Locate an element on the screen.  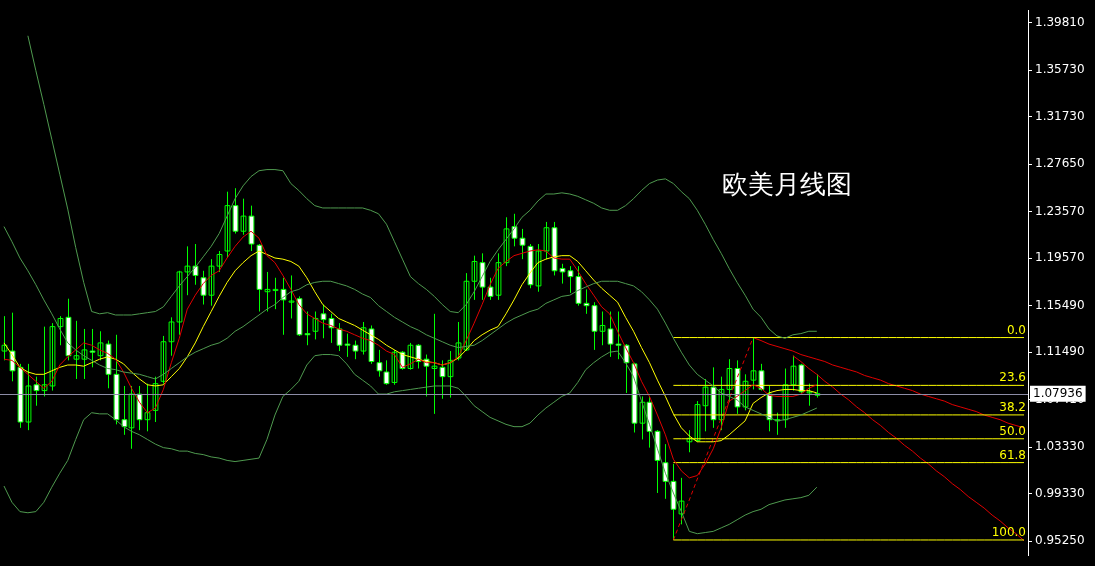
text: 欧美月线图 is located at coordinates (786, 183).